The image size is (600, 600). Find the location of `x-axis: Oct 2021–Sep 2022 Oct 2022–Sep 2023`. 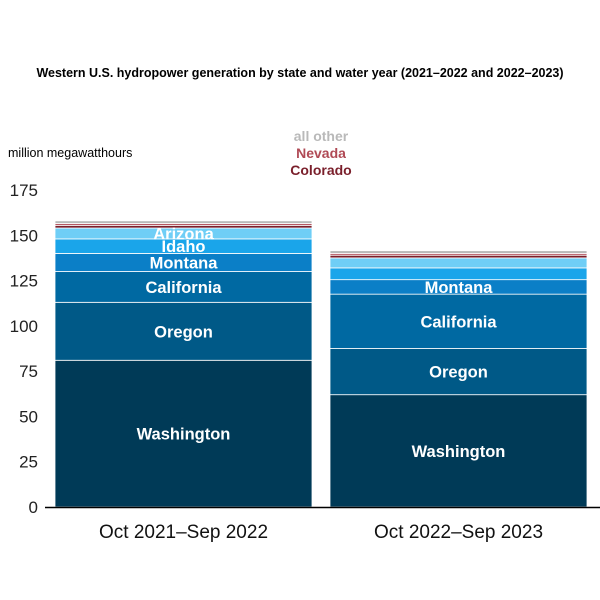

x-axis: Oct 2021–Sep 2022 Oct 2022–Sep 2023 is located at coordinates (322, 524).